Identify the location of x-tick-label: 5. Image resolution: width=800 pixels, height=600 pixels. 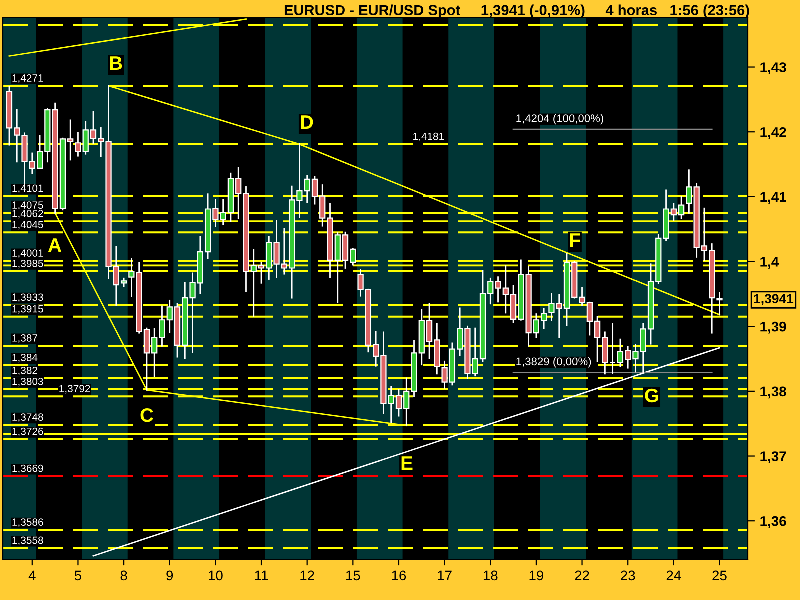
(78, 575).